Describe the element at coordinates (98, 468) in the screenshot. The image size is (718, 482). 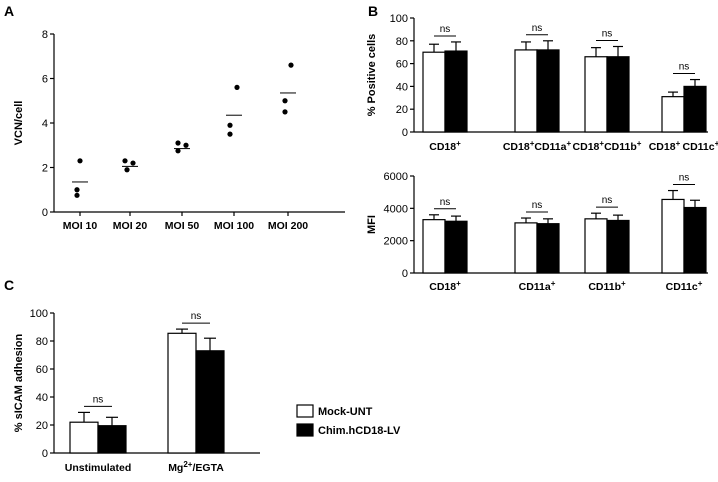
I see `x-category-label: Unstimulated` at that location.